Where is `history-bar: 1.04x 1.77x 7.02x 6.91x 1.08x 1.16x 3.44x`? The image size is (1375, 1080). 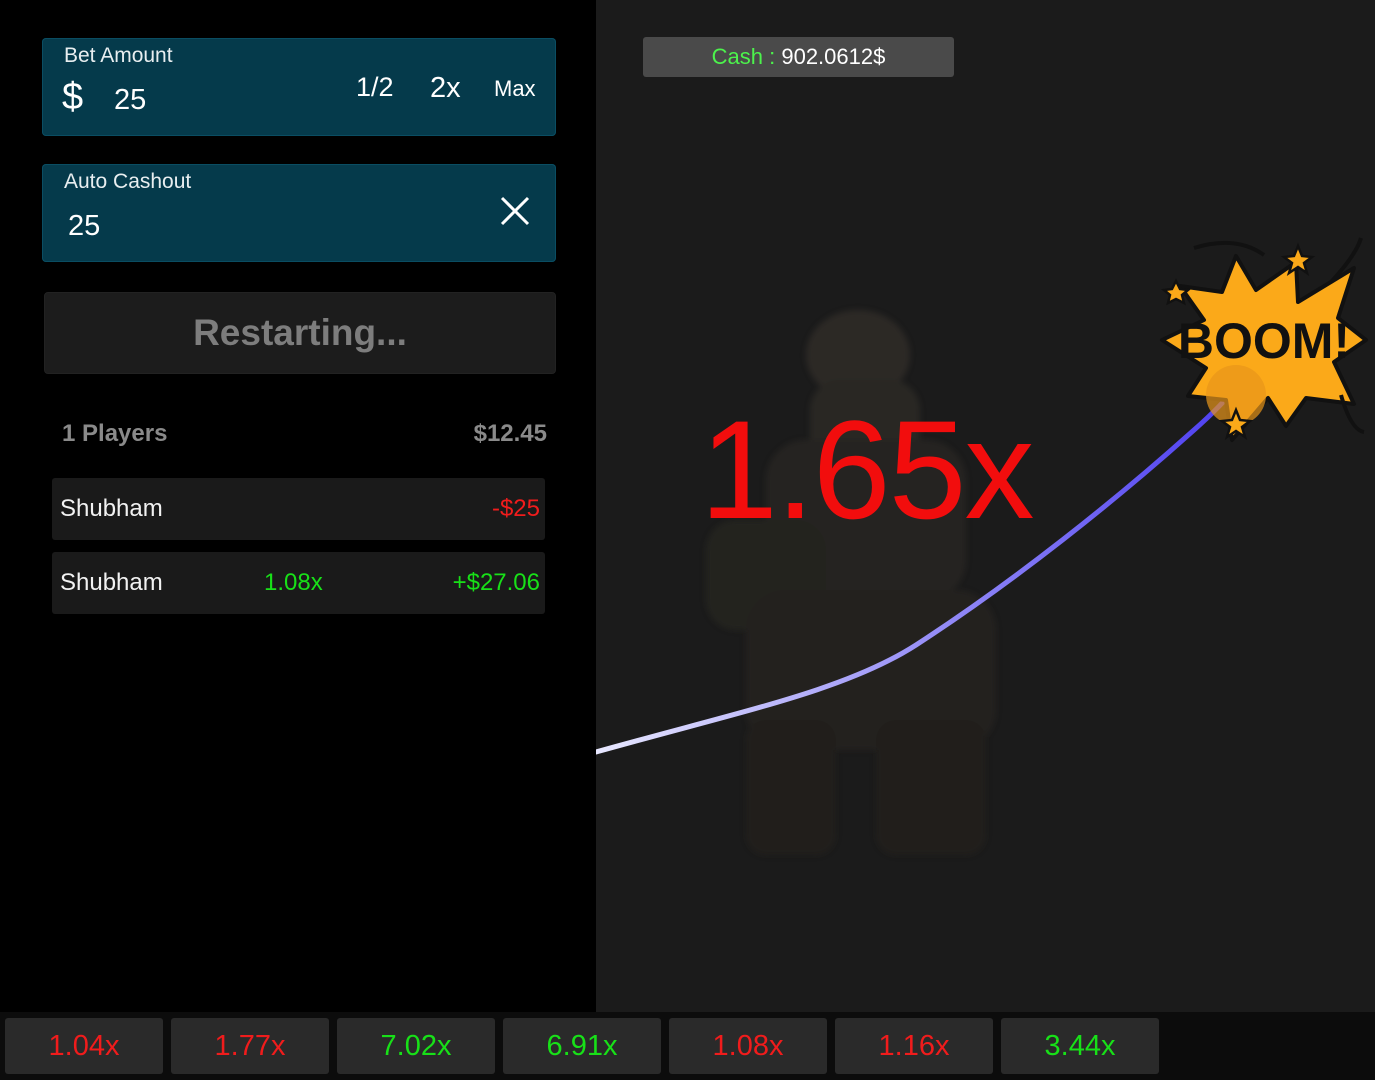 history-bar: 1.04x 1.77x 7.02x 6.91x 1.08x 1.16x 3.44x is located at coordinates (687, 1046).